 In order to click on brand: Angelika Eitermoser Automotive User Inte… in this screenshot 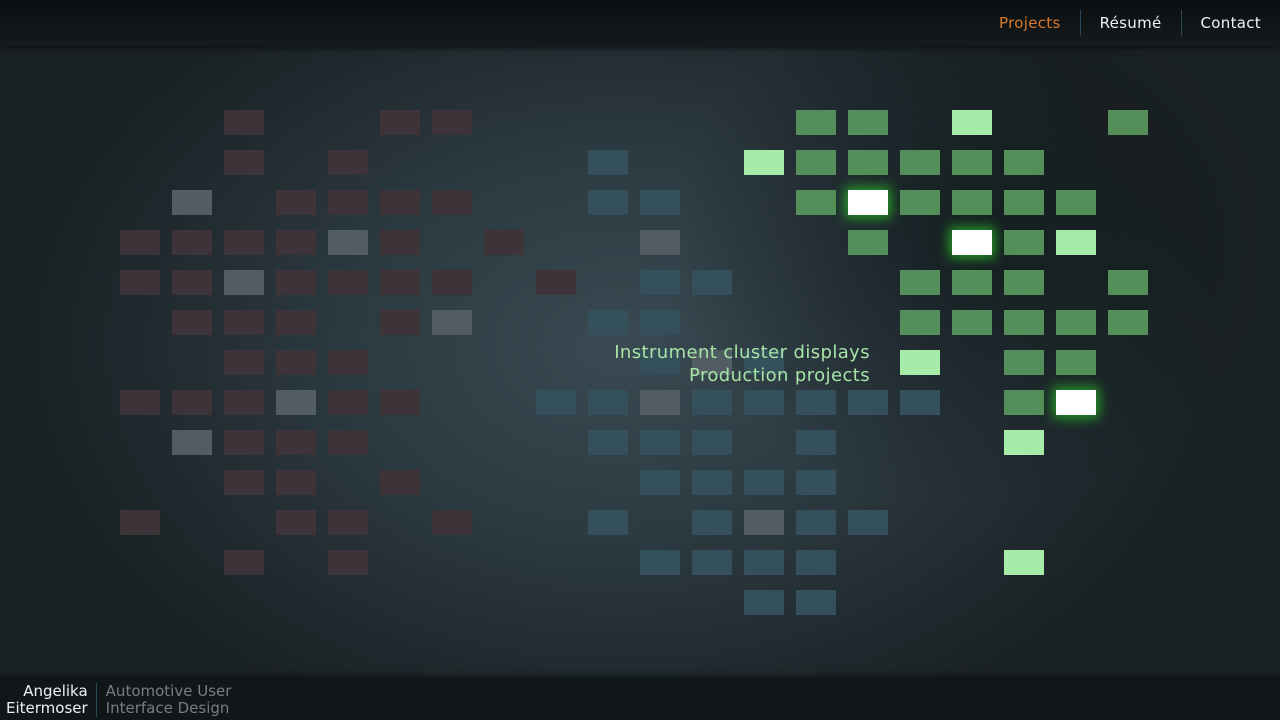, I will do `click(118, 700)`.